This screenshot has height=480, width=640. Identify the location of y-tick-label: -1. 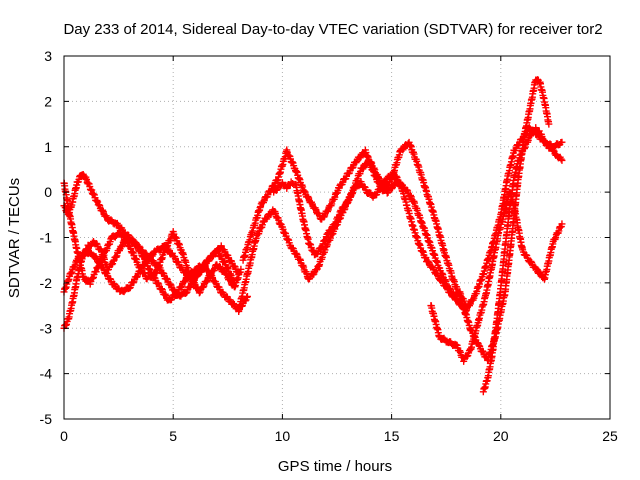
(46, 238).